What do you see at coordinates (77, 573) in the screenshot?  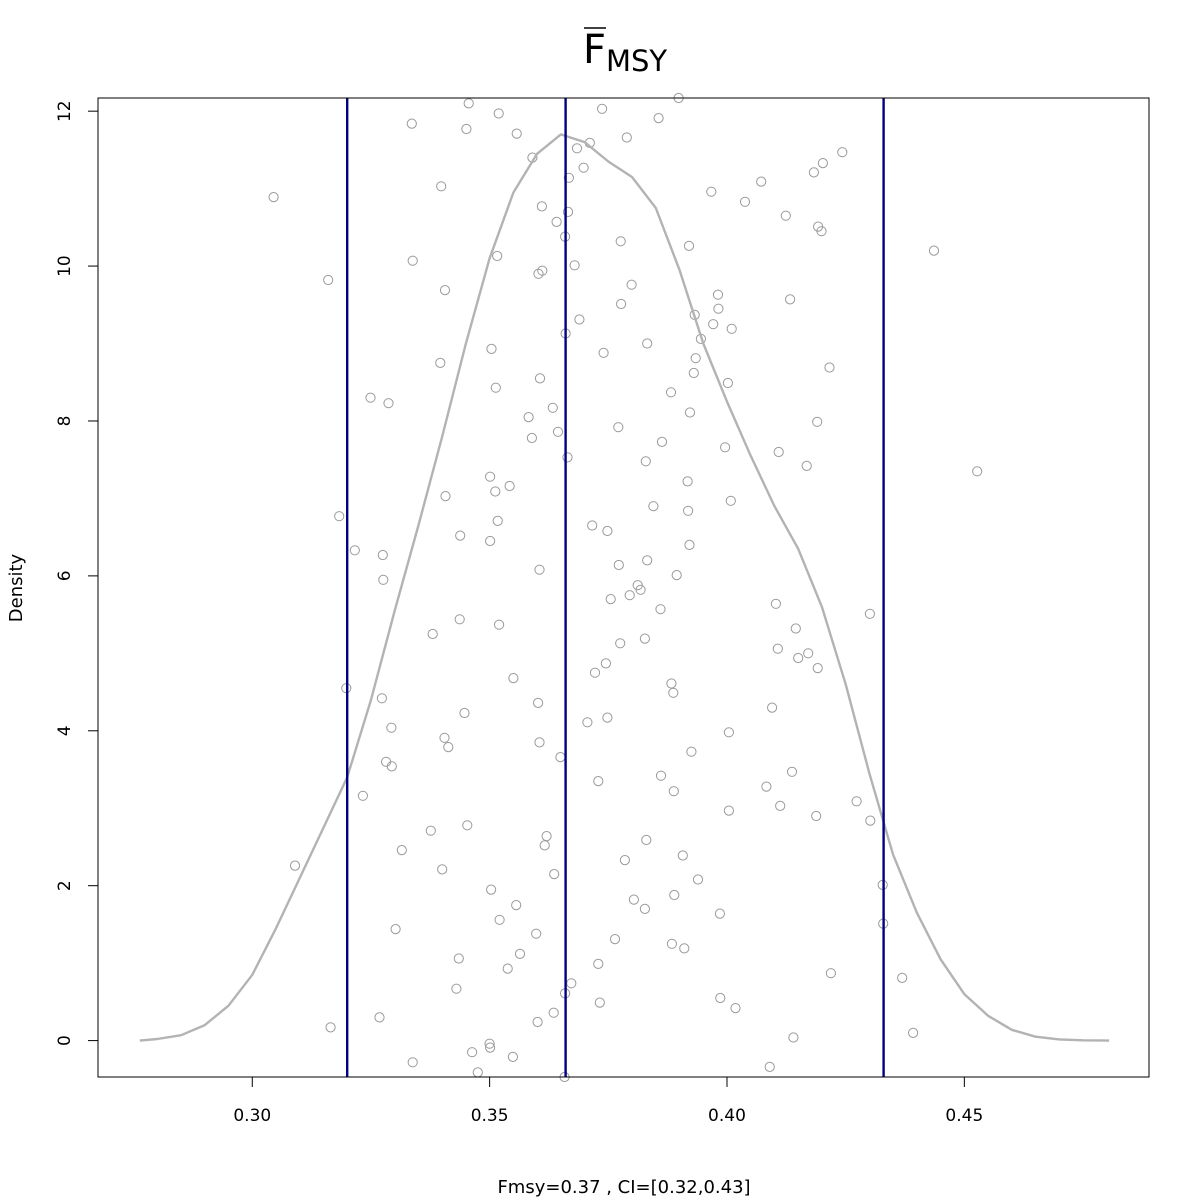 I see `y-axis: 0 2 4 6 8 10 12` at bounding box center [77, 573].